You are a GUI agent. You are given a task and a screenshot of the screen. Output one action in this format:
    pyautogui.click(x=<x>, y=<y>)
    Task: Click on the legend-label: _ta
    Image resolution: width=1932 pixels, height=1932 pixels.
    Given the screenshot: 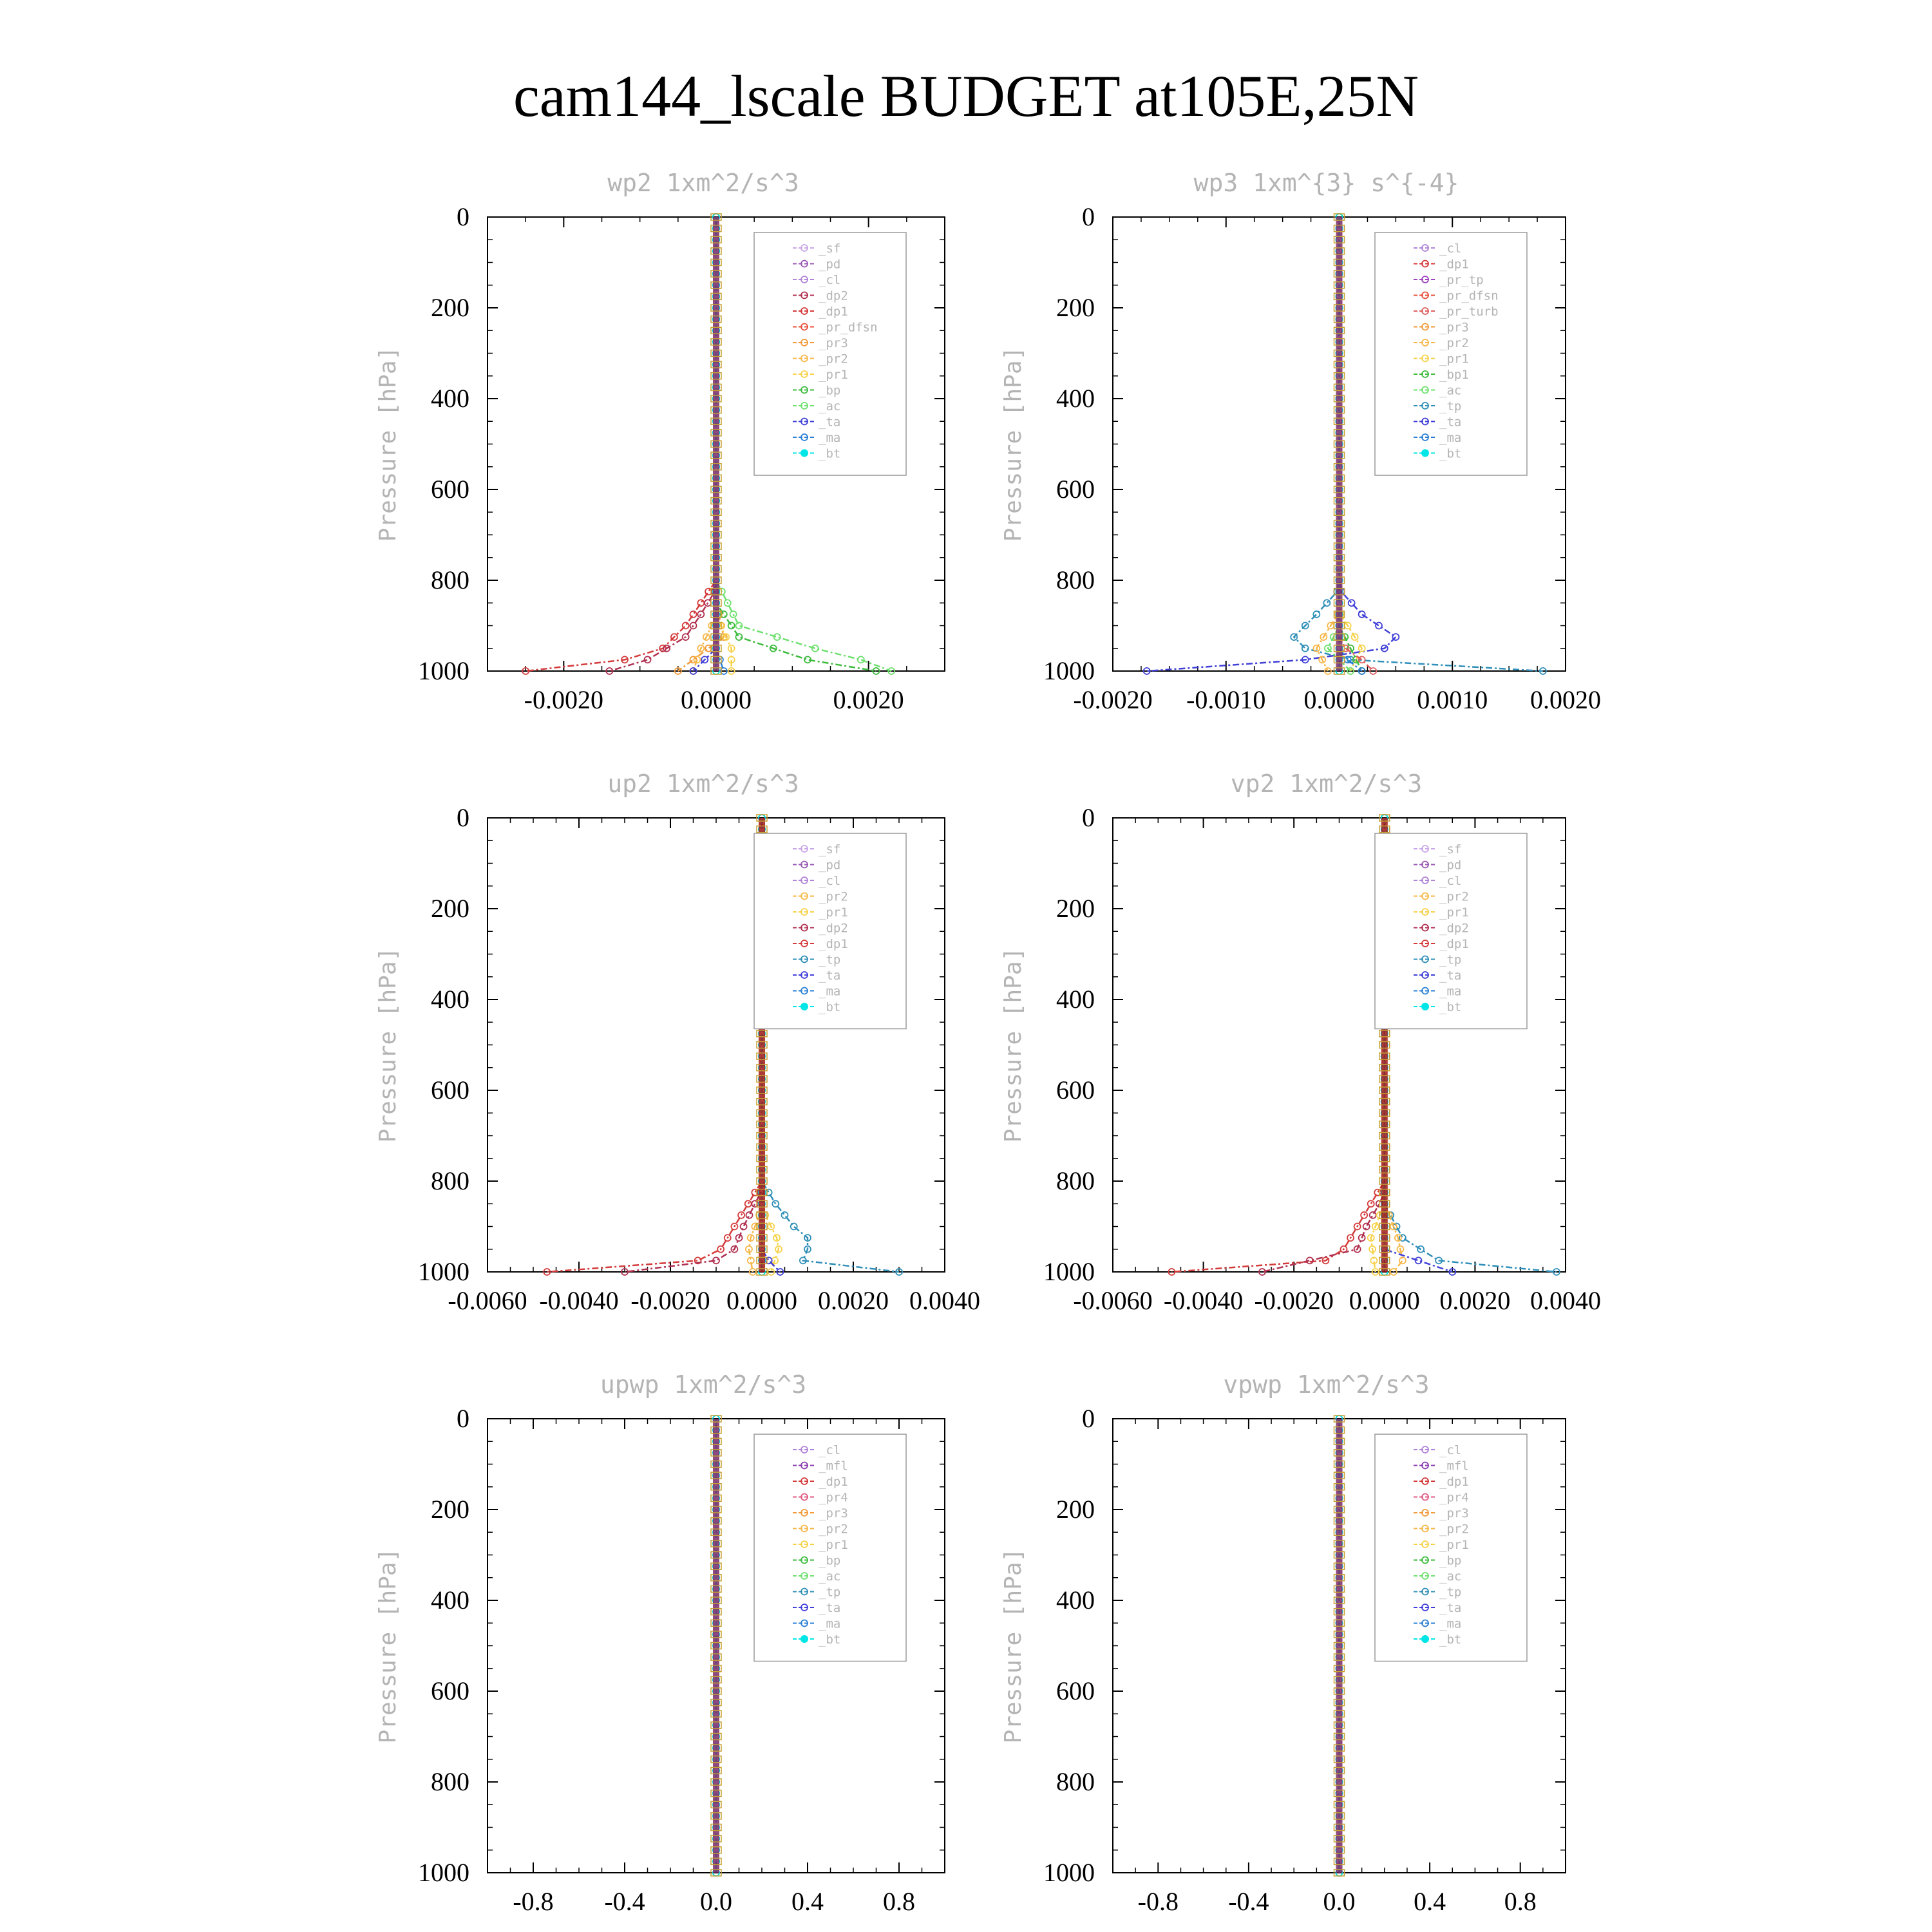 What is the action you would take?
    pyautogui.click(x=829, y=422)
    